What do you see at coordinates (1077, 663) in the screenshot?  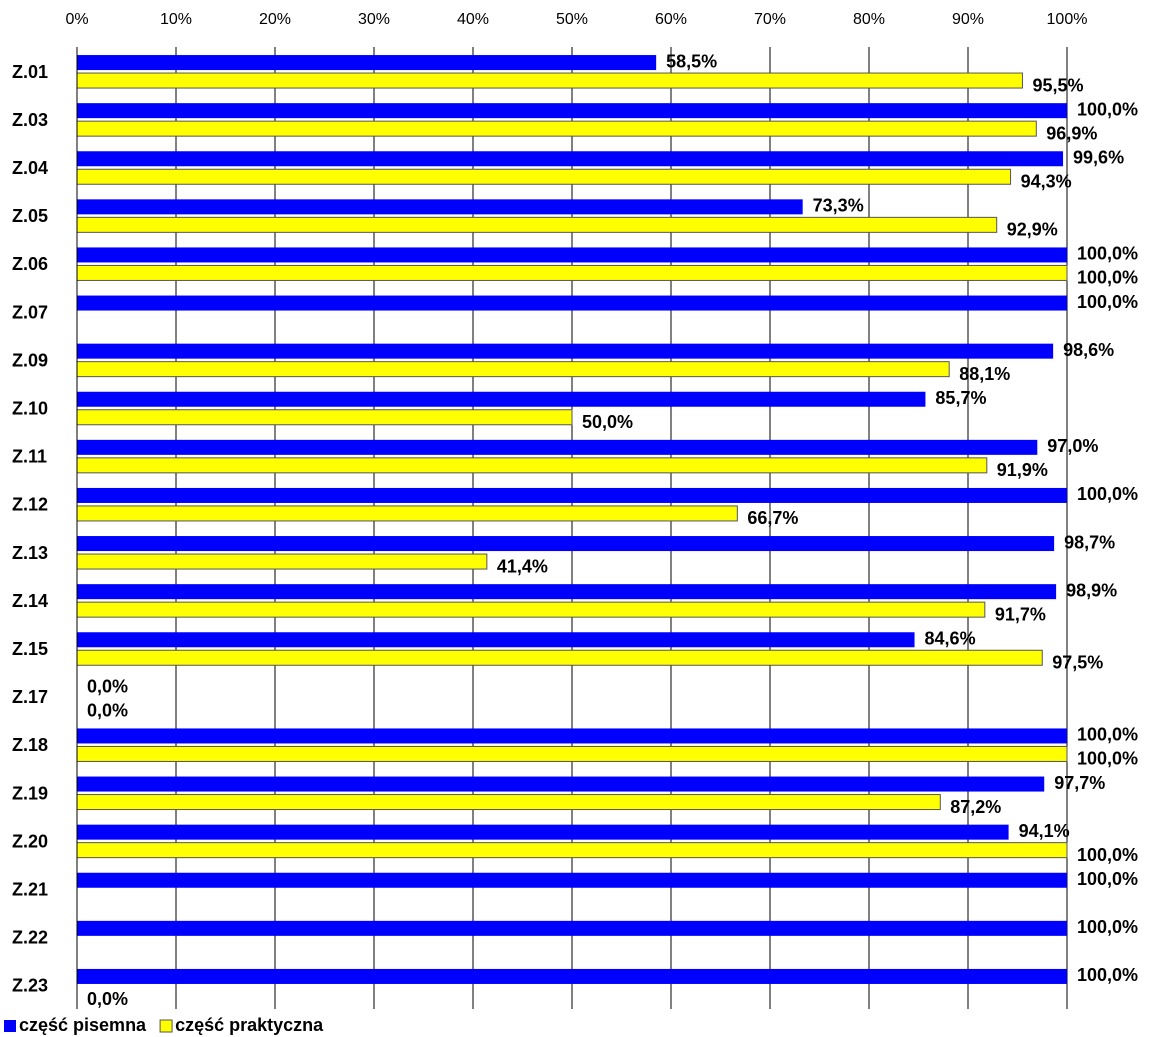 I see `value-label: 97,5%` at bounding box center [1077, 663].